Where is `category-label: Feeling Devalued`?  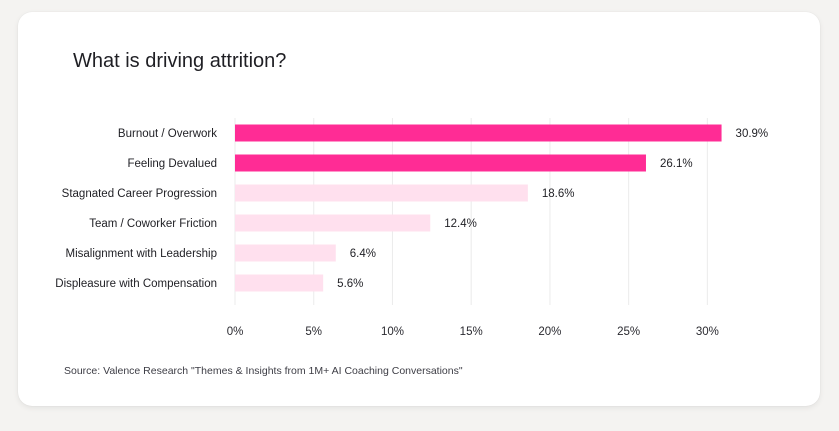
category-label: Feeling Devalued is located at coordinates (172, 164).